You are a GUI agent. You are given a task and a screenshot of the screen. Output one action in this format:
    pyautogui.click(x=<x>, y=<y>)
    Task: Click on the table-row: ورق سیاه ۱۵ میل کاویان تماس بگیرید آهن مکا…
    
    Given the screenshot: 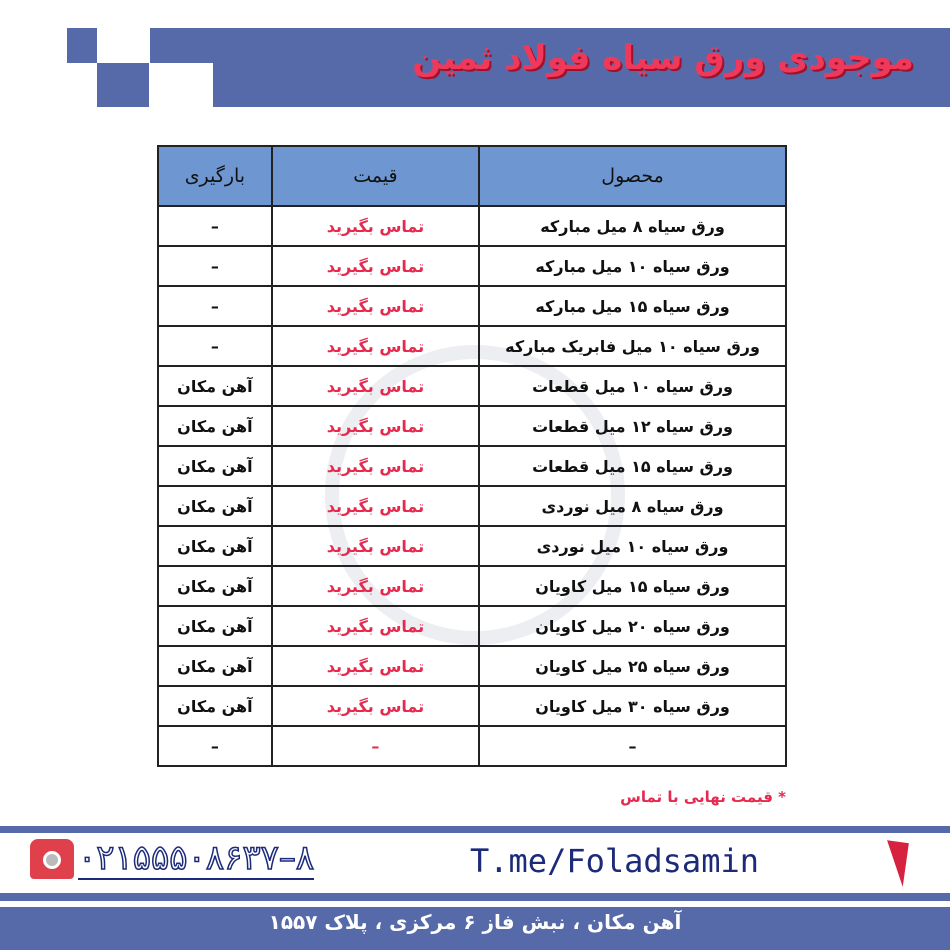 What is the action you would take?
    pyautogui.click(x=472, y=586)
    